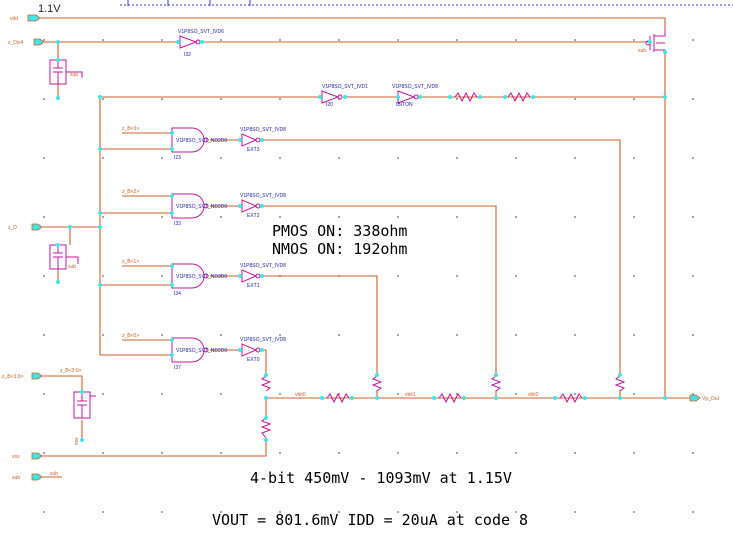 The image size is (733, 539). Describe the element at coordinates (34, 18) in the screenshot. I see `pin-vdd` at that location.